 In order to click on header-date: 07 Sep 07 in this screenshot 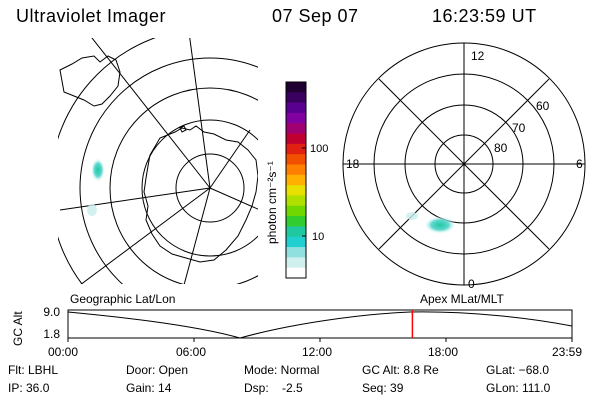, I will do `click(315, 16)`.